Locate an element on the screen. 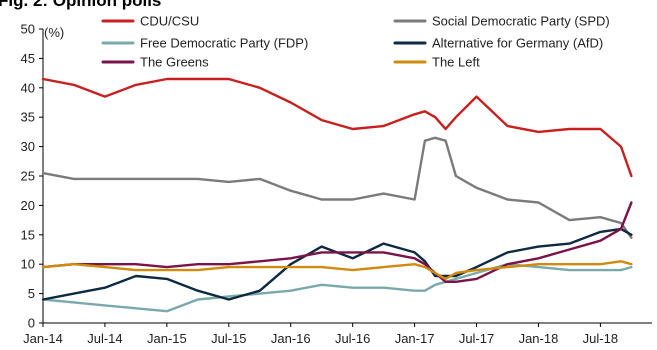 The width and height of the screenshot is (657, 350). x-tick-label: Jan-17 is located at coordinates (415, 338).